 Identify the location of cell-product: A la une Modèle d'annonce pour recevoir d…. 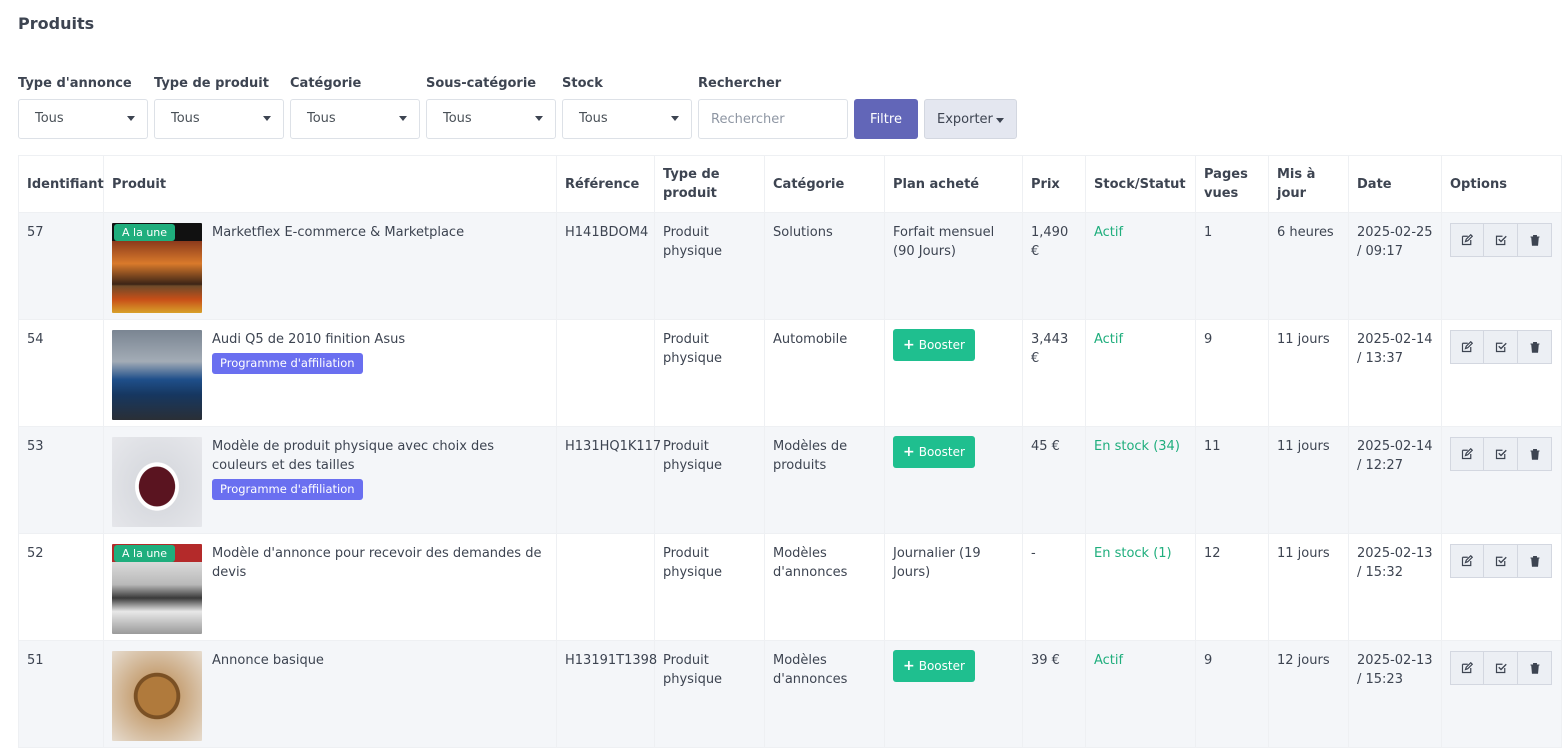
(330, 587).